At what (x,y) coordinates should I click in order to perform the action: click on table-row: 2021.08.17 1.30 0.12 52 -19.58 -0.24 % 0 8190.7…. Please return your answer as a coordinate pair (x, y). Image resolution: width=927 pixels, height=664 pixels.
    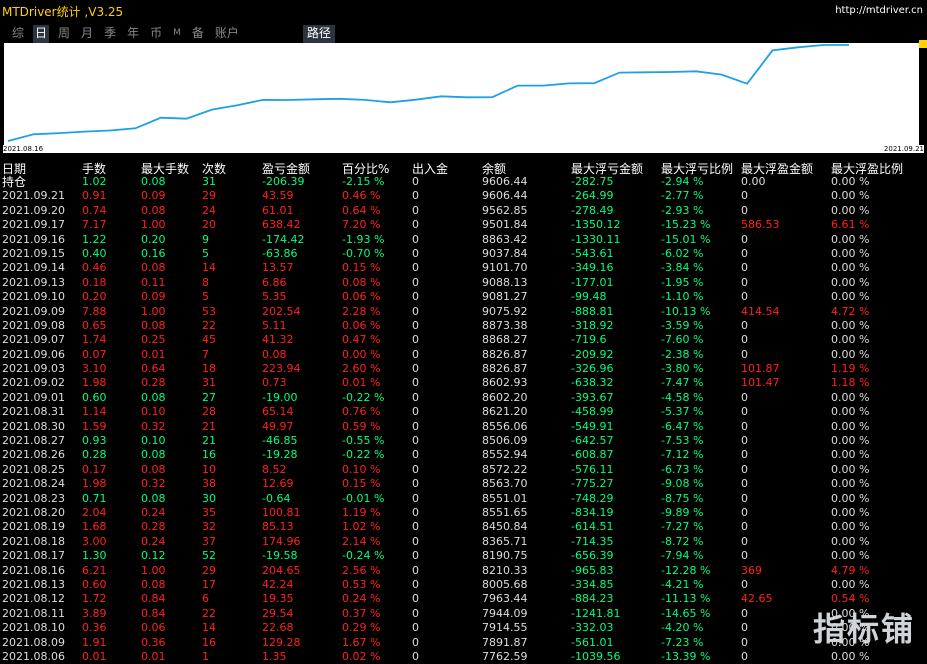
    Looking at the image, I should click on (463, 556).